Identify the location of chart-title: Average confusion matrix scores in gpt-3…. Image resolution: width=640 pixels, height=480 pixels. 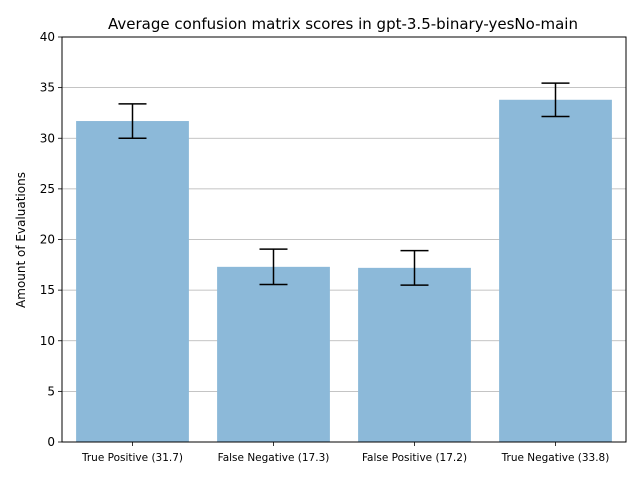
(343, 24).